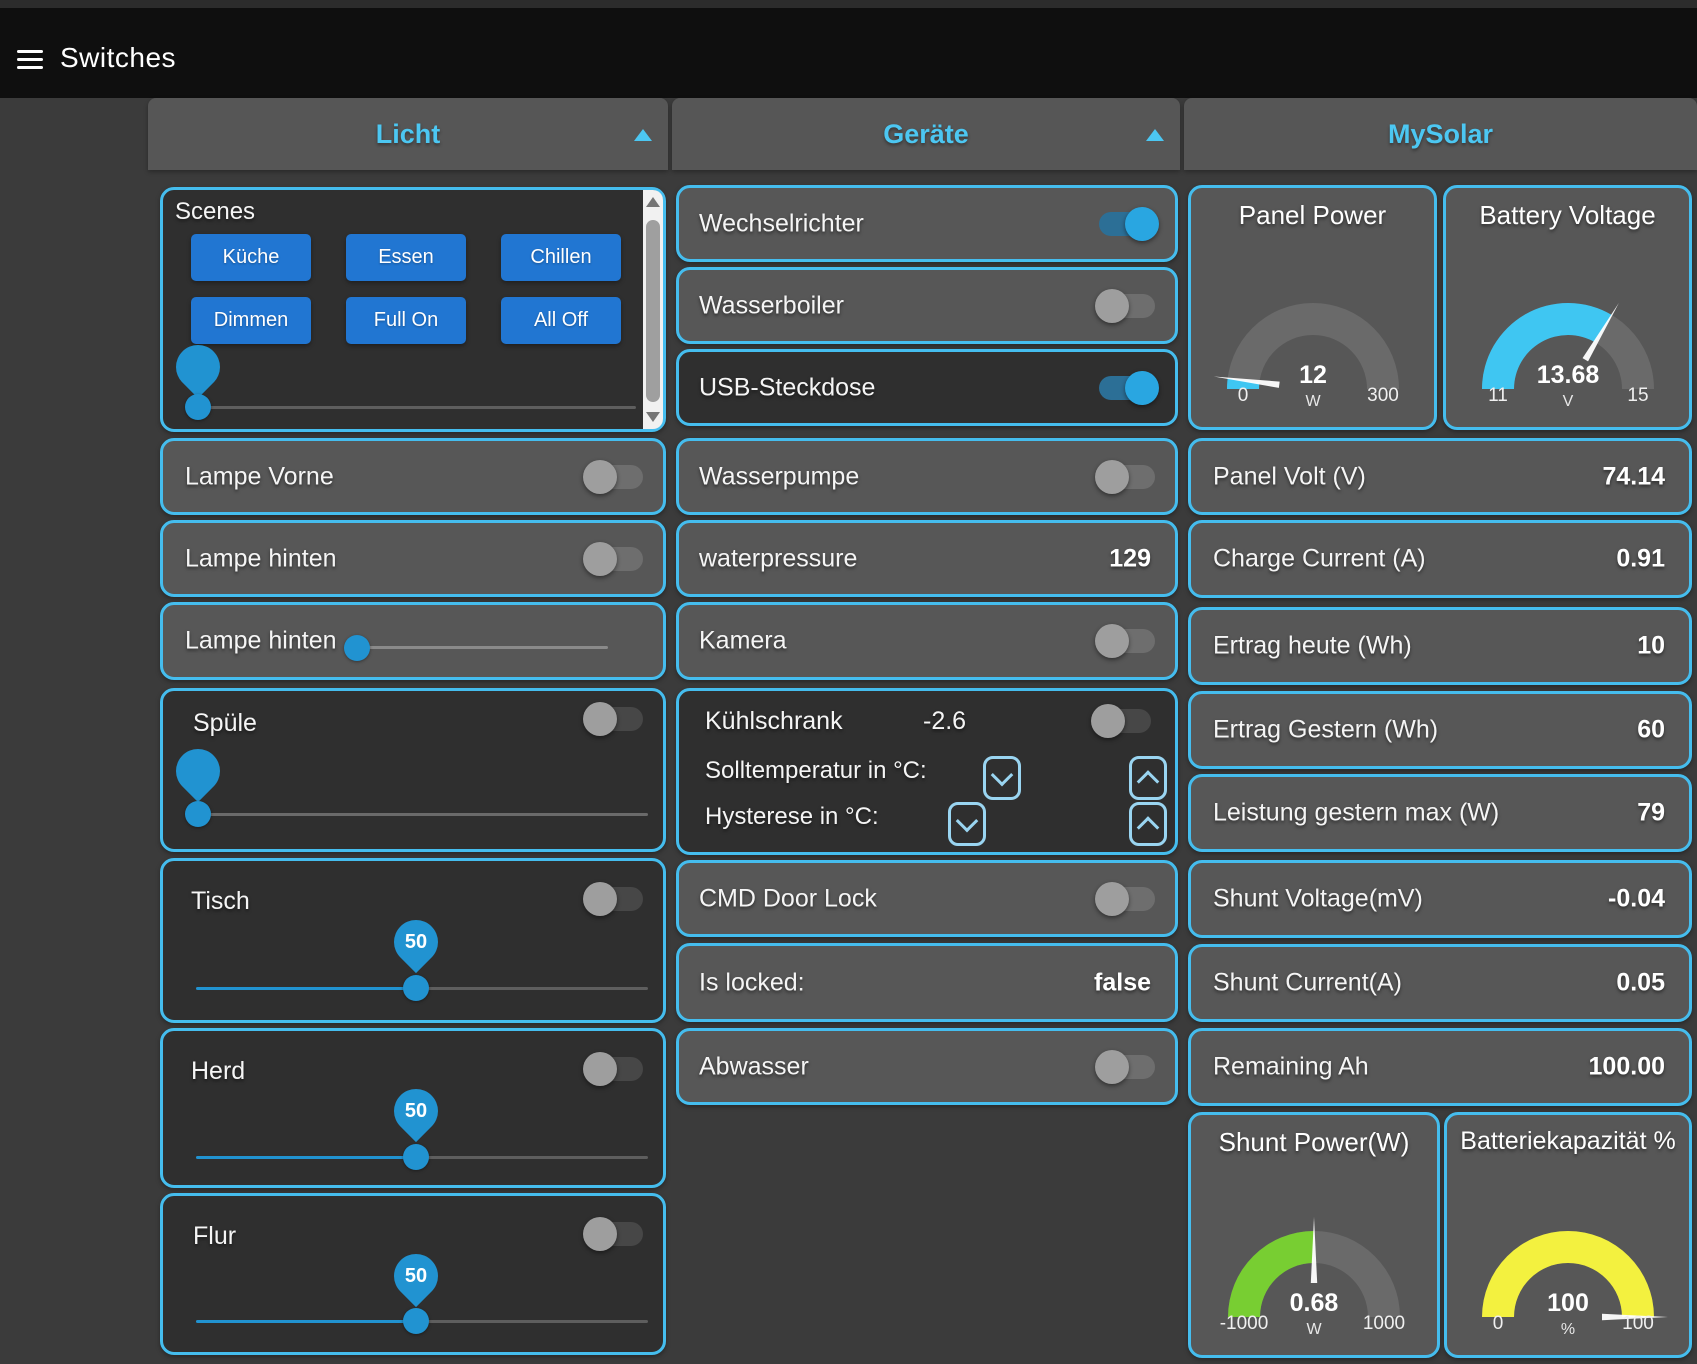 The image size is (1697, 1364). What do you see at coordinates (1129, 387) in the screenshot?
I see `usb-steckdose-toggle` at bounding box center [1129, 387].